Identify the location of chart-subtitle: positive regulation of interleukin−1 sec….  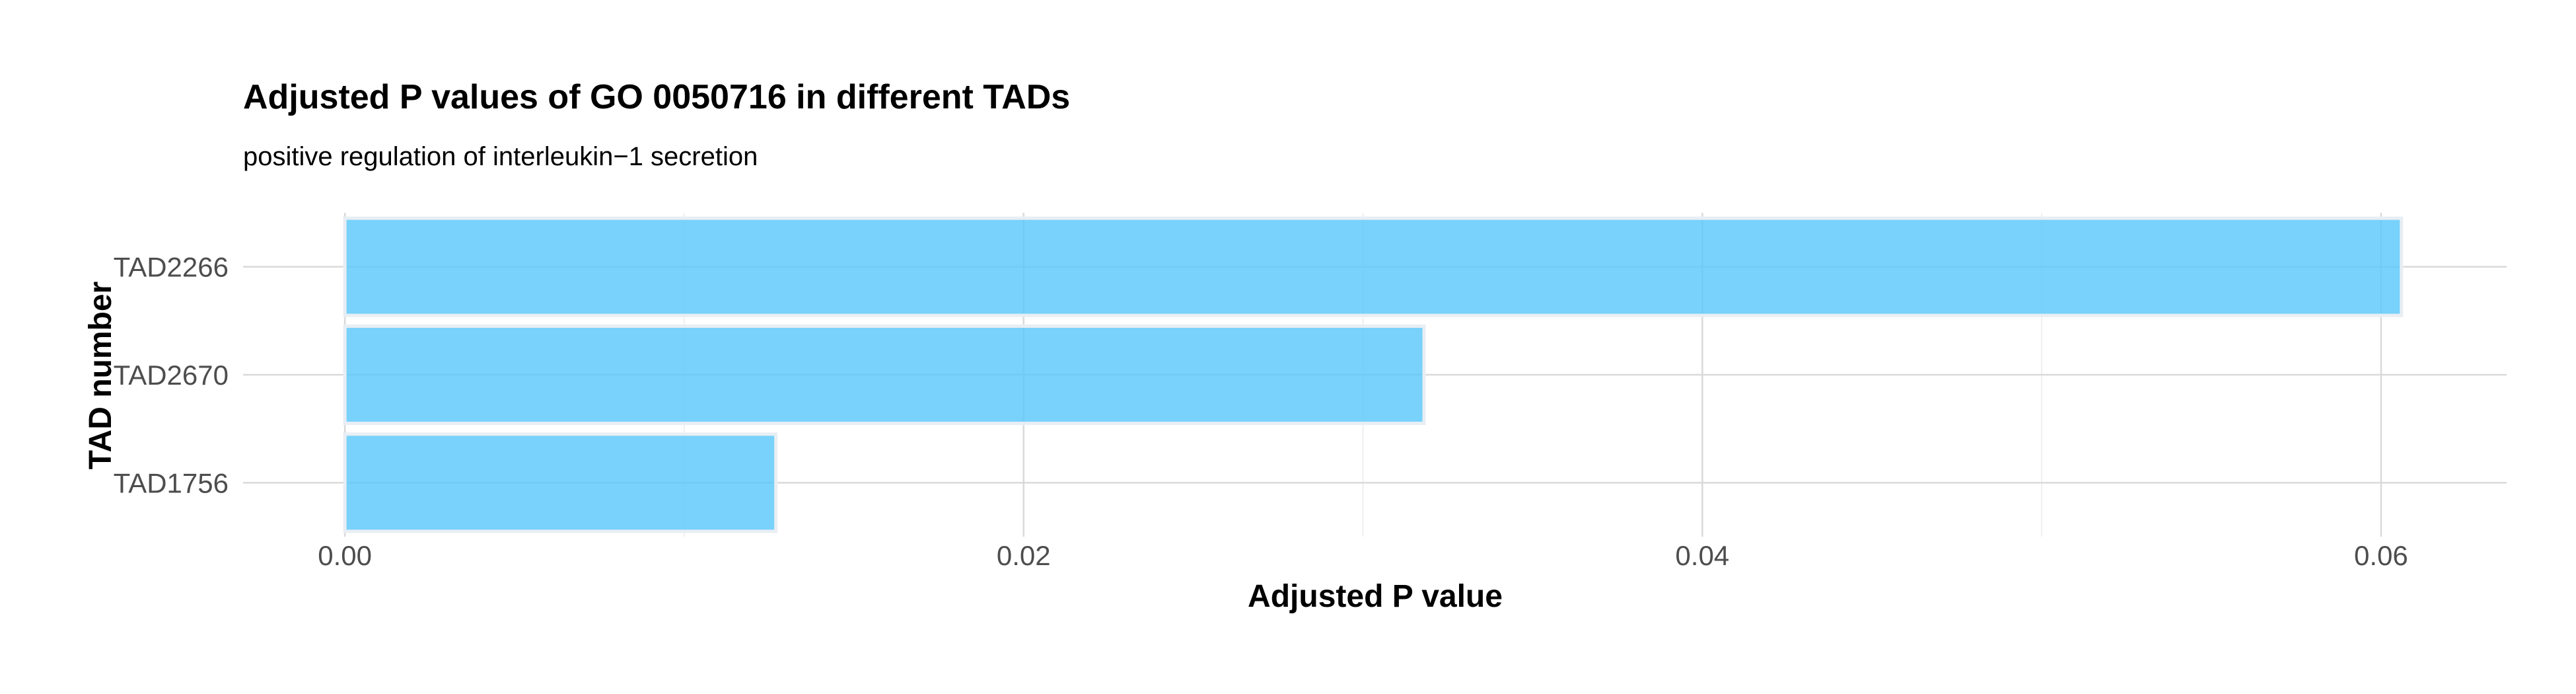
(500, 156).